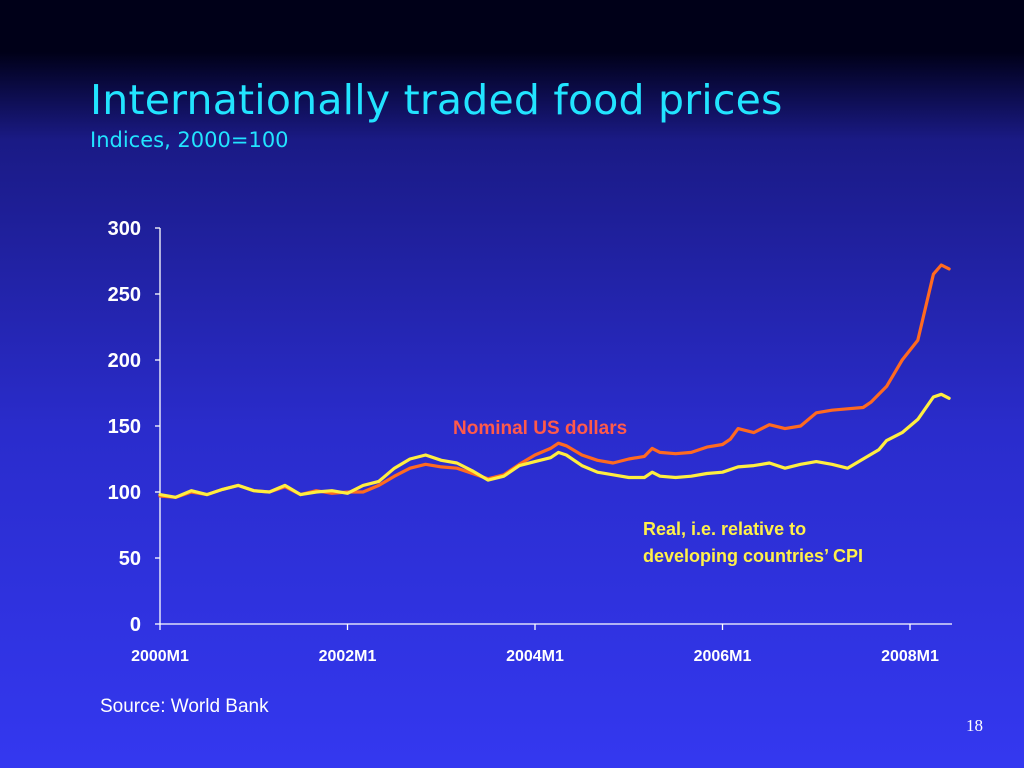 The height and width of the screenshot is (768, 1024). I want to click on slide-title: Internationally traded food prices, so click(436, 100).